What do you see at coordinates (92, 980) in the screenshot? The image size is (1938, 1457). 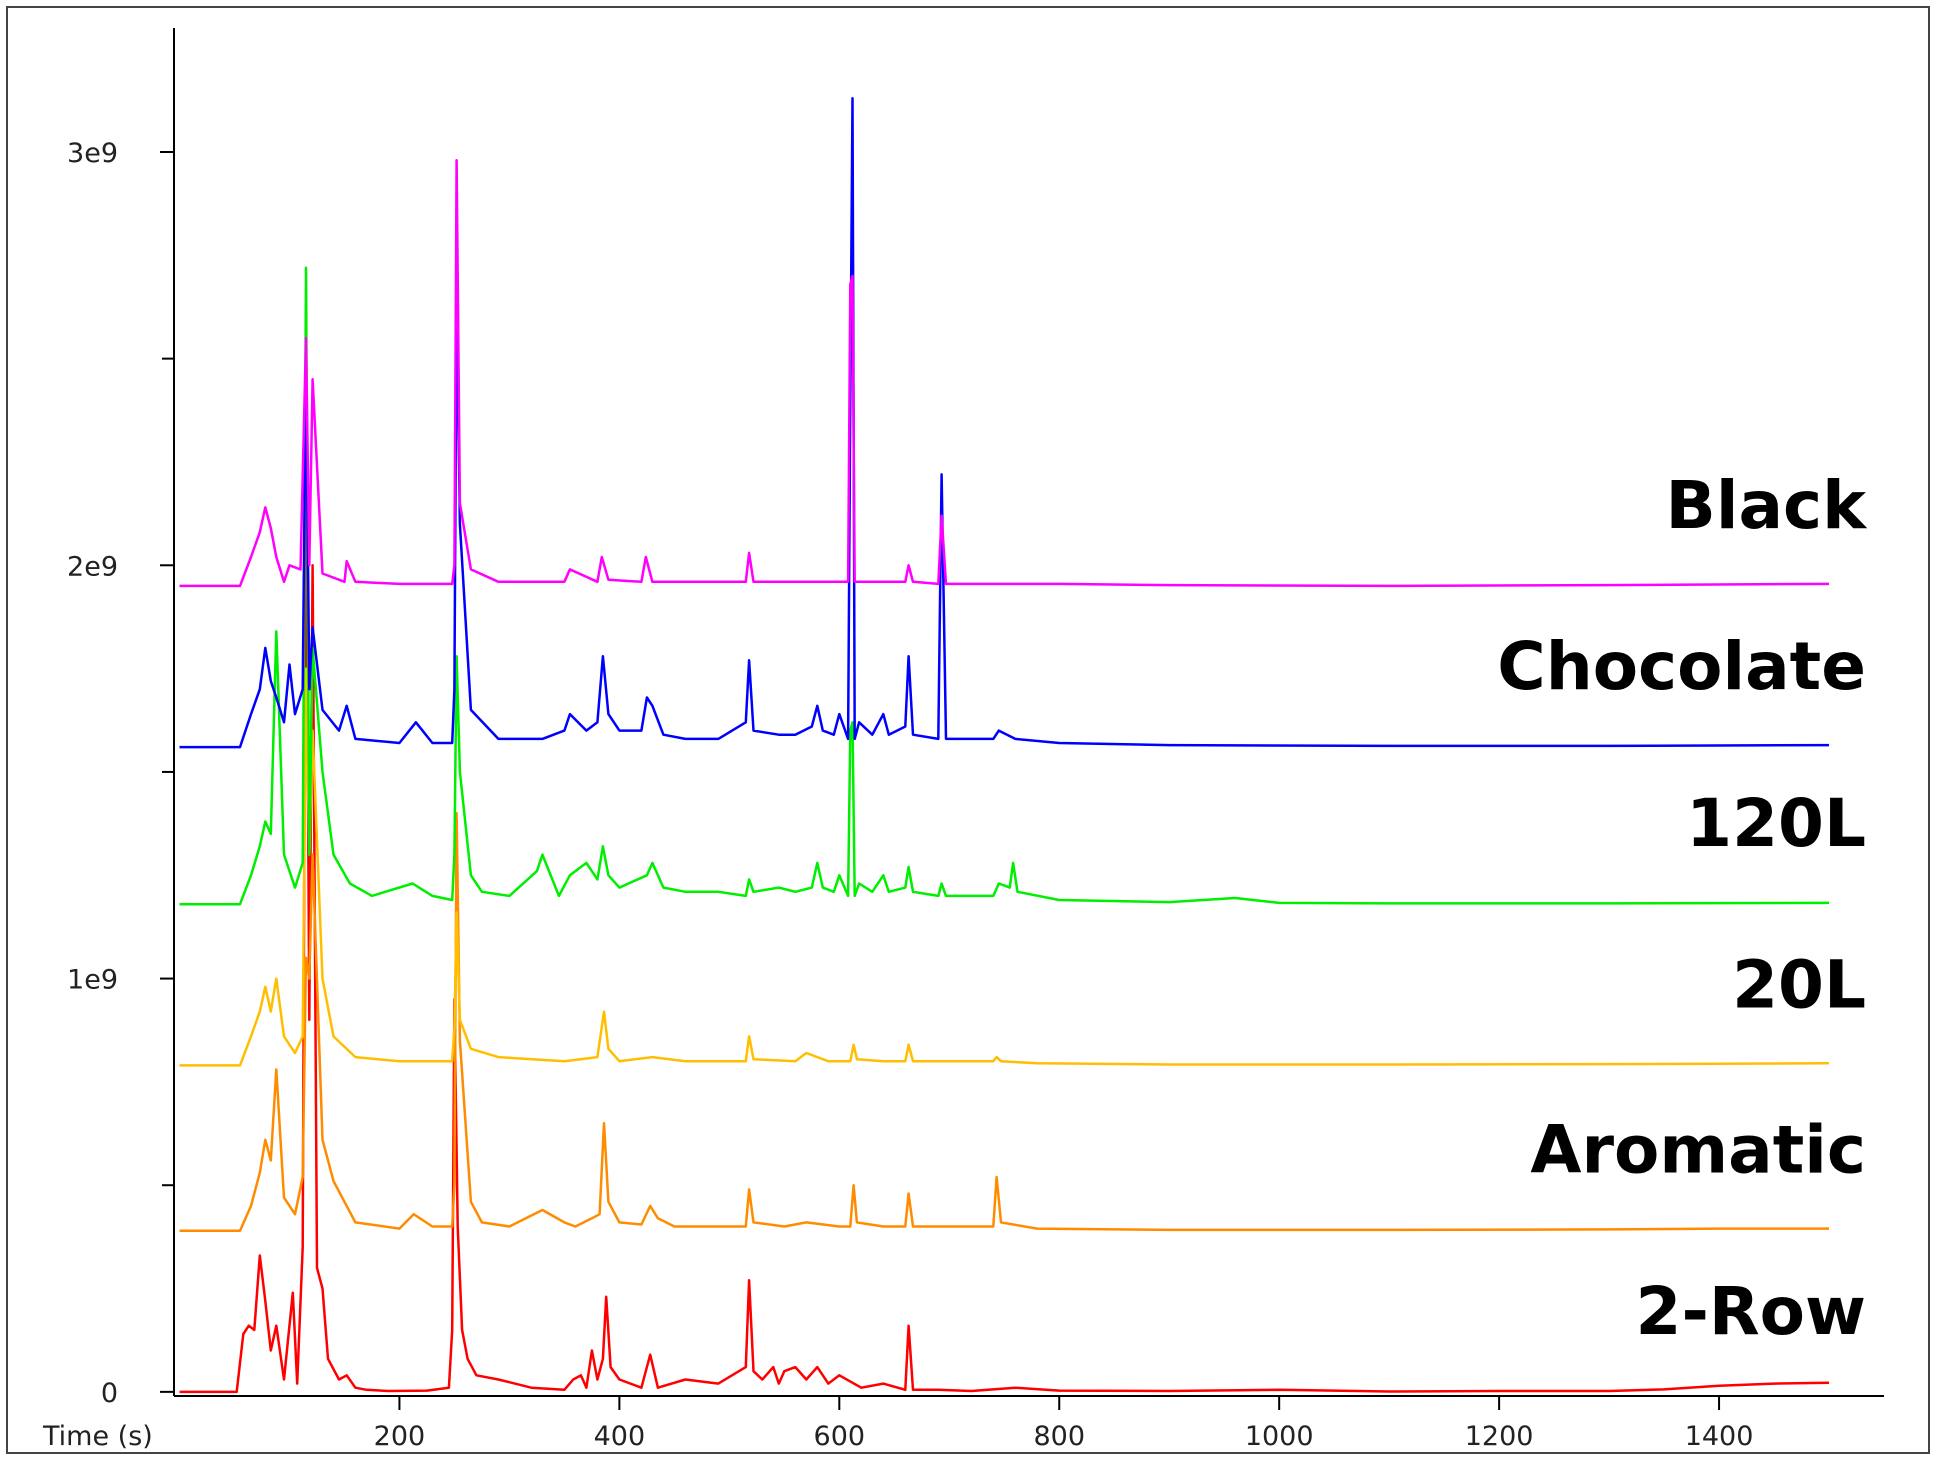 I see `y-tick-label-1: 1e9` at bounding box center [92, 980].